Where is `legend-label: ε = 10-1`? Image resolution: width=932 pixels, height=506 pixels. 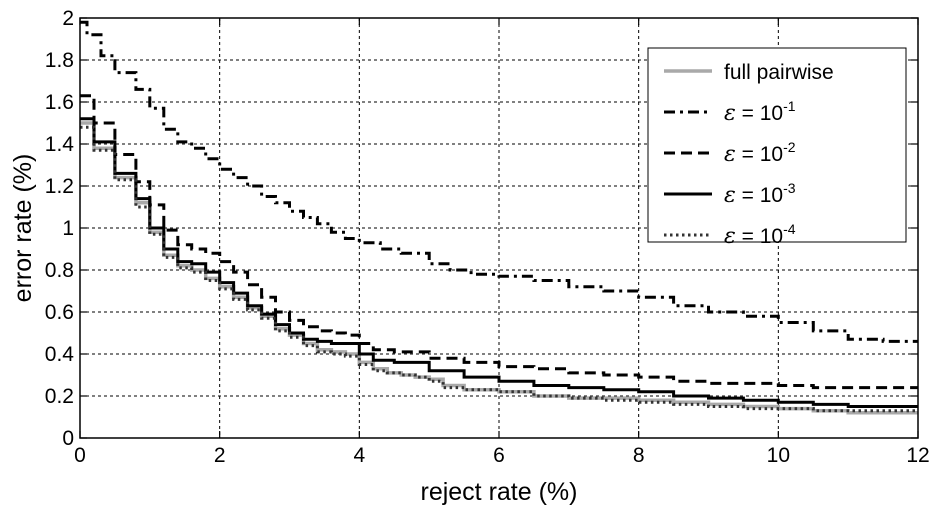
legend-label: ε = 10-1 is located at coordinates (760, 112).